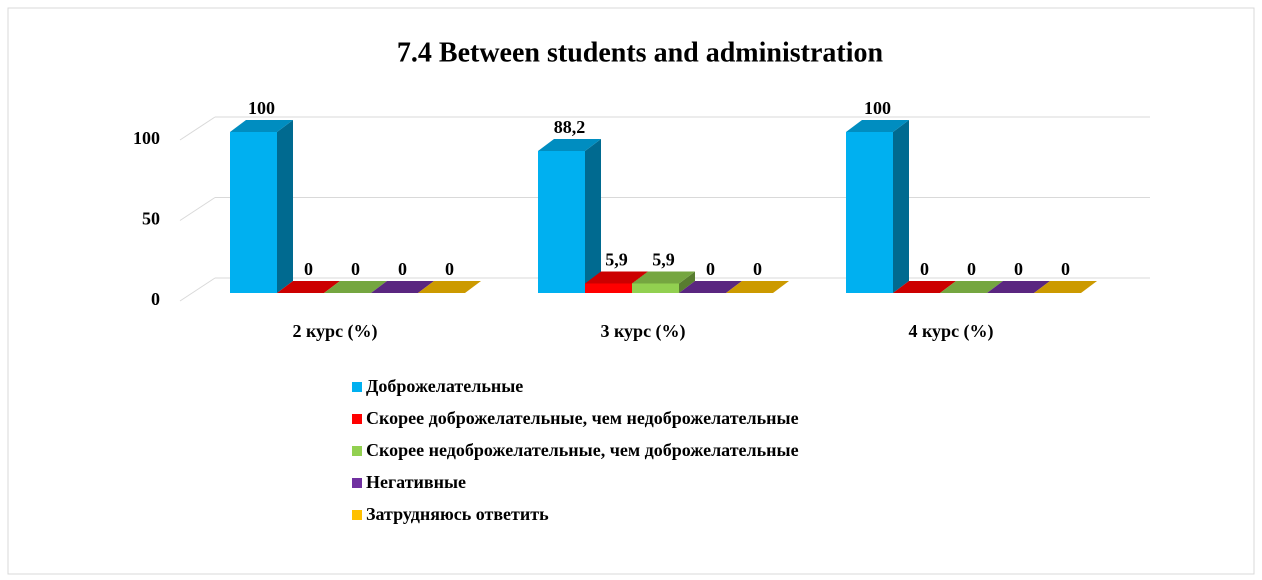 This screenshot has height=580, width=1262. Describe the element at coordinates (640, 52) in the screenshot. I see `chart-title: 7.4 Between students and administration` at that location.